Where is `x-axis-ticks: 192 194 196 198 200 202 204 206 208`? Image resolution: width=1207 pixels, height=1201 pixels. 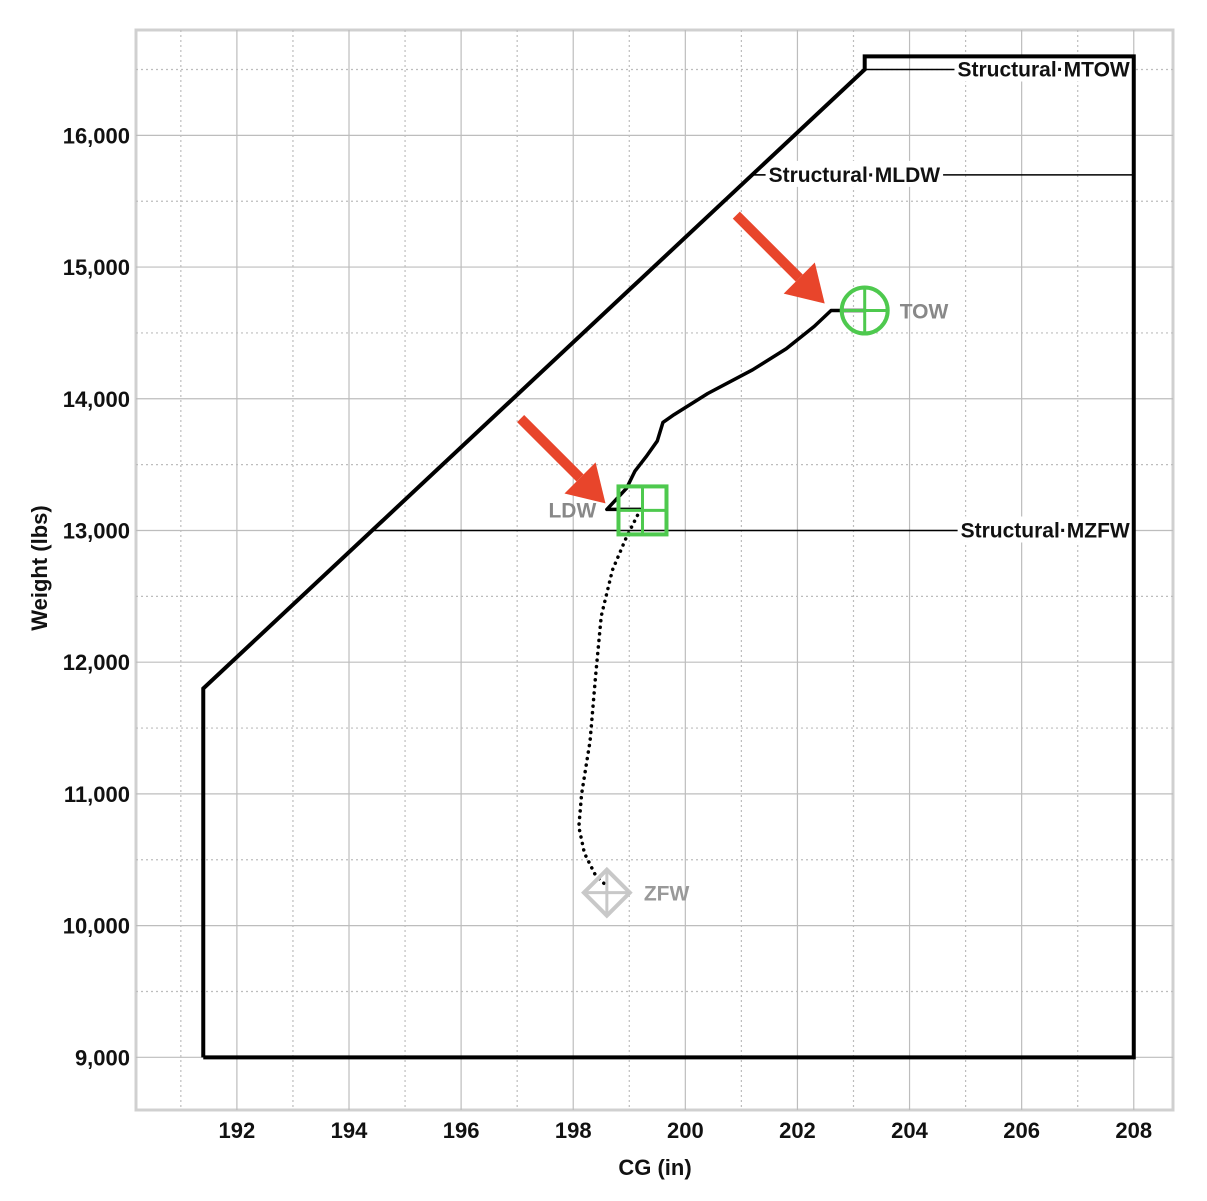 x-axis-ticks: 192 194 196 198 200 202 204 206 208 is located at coordinates (686, 1130).